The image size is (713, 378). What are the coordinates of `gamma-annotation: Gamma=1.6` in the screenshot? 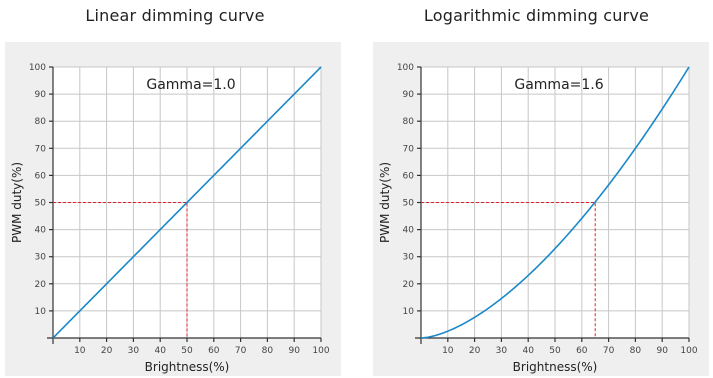 It's located at (558, 85).